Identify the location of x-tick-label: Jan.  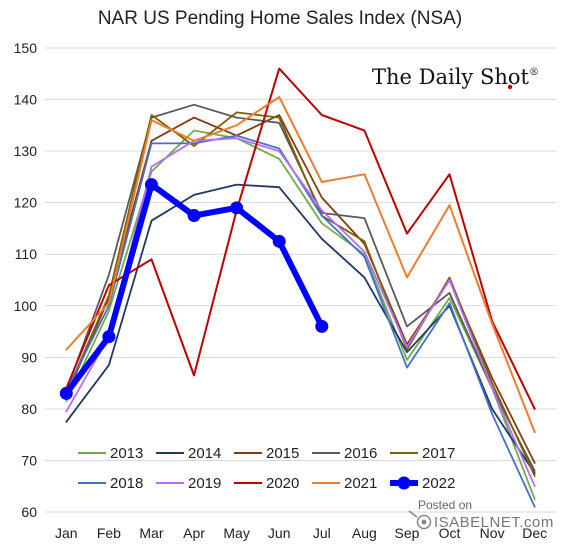
(66, 533).